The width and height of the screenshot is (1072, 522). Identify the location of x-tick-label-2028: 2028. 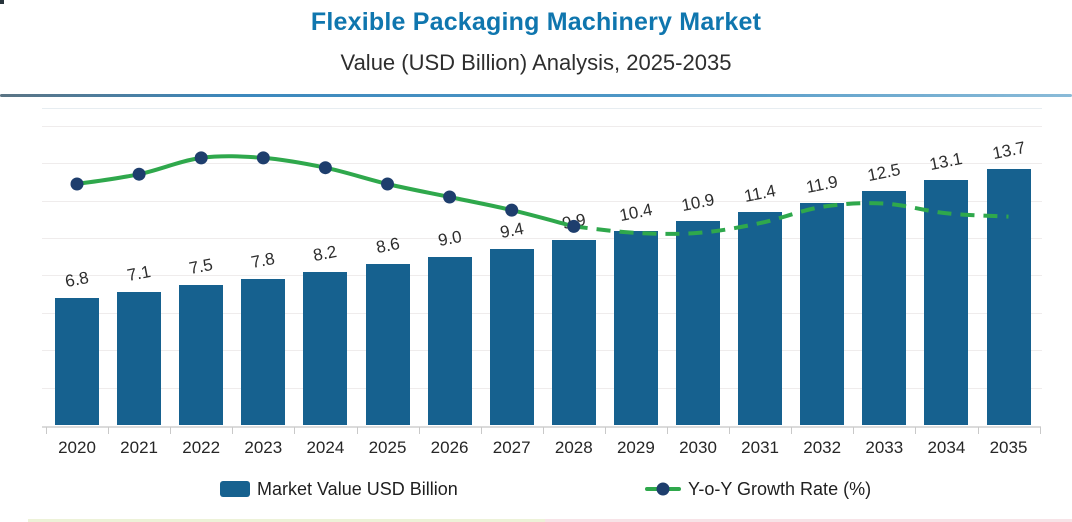
(573, 447).